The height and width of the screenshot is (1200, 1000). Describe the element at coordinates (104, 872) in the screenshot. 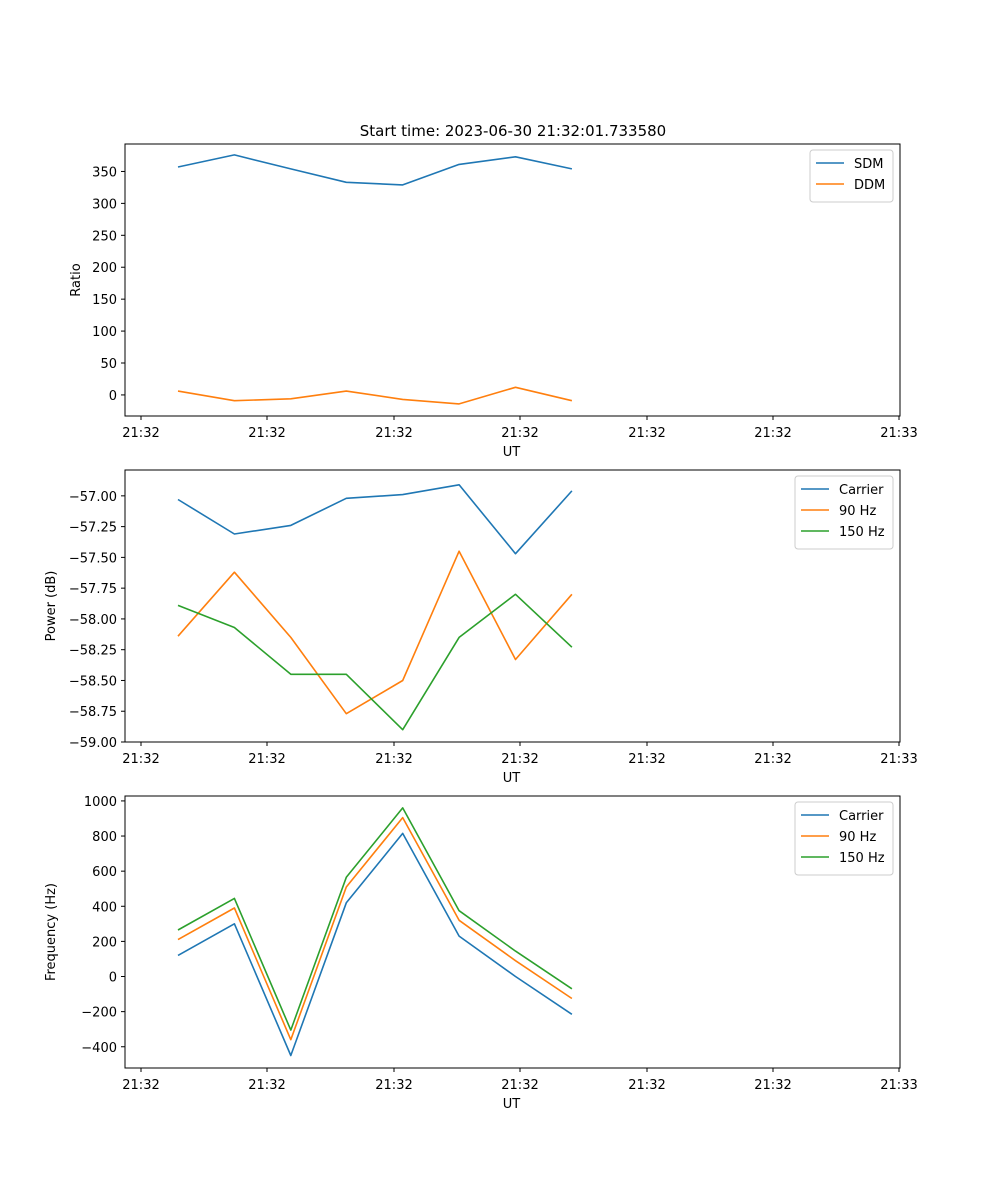

I see `y-tick-label: 600` at that location.